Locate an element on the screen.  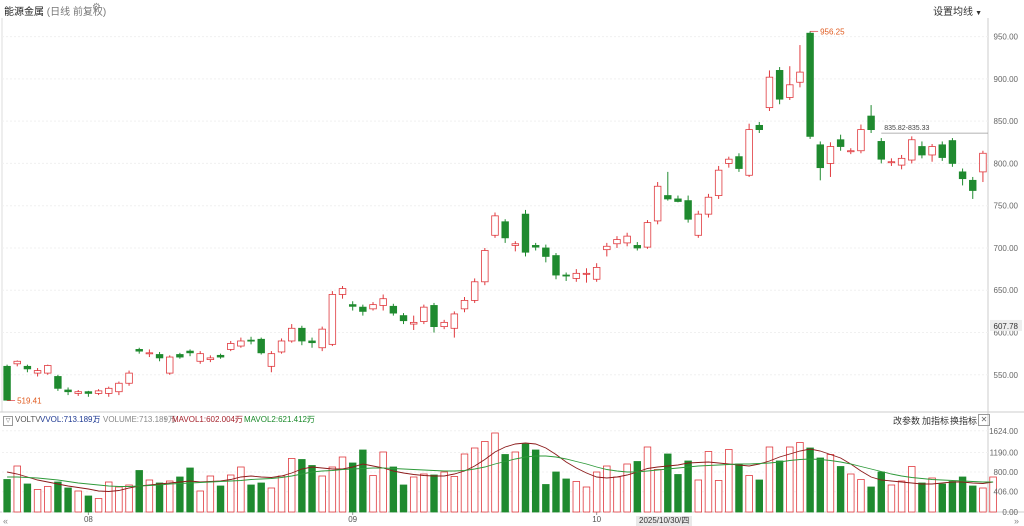
set-ma-button: 设置均线 ▼ is located at coordinates (957, 10).